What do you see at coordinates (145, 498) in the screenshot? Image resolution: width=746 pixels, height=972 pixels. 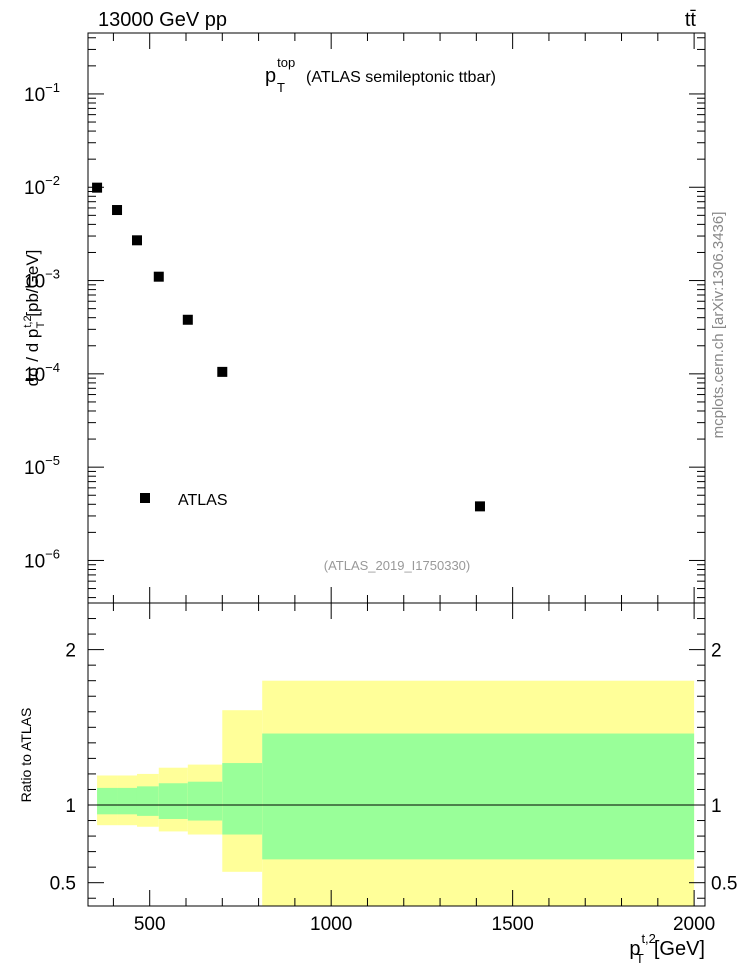 I see `legend-marker-atlas` at bounding box center [145, 498].